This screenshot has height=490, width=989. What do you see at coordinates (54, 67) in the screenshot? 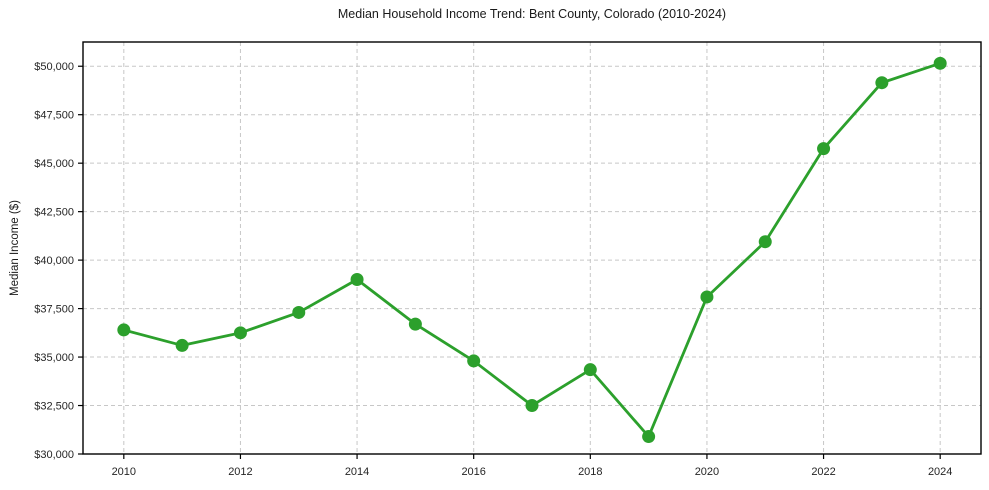
I see `y-tick-label: $50,000` at bounding box center [54, 67].